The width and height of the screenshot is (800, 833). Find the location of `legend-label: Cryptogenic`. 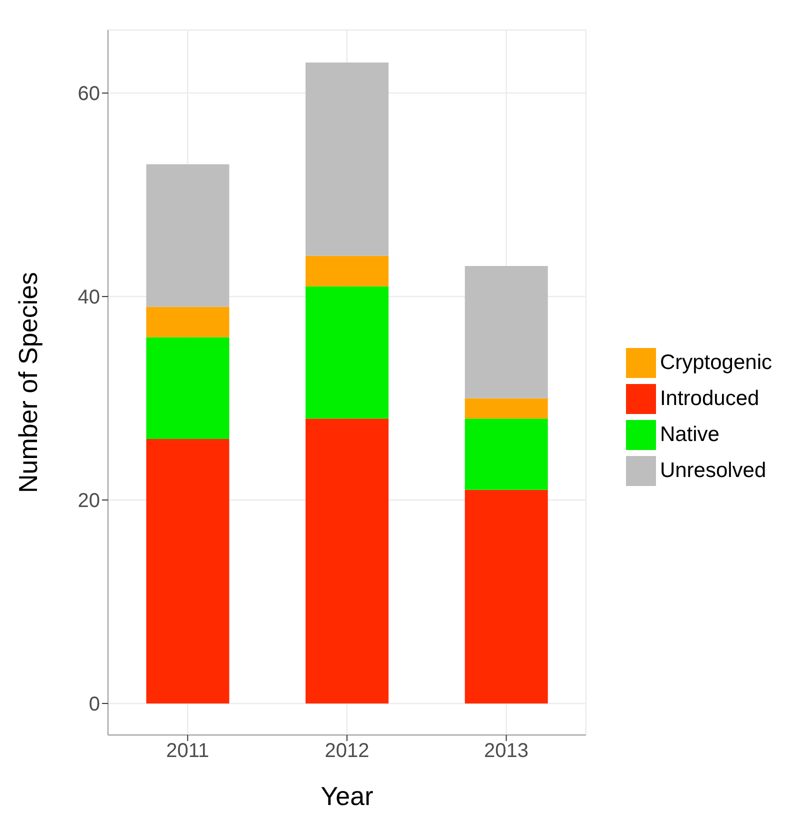

legend-label: Cryptogenic is located at coordinates (716, 362).